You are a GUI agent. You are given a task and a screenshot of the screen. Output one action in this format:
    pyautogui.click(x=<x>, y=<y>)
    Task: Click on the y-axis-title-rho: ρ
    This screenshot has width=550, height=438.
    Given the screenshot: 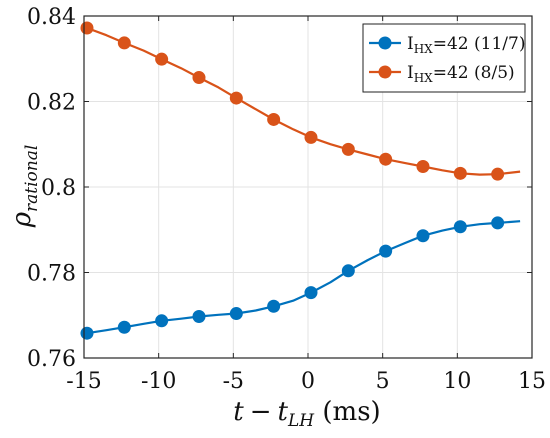 What is the action you would take?
    pyautogui.click(x=22, y=219)
    